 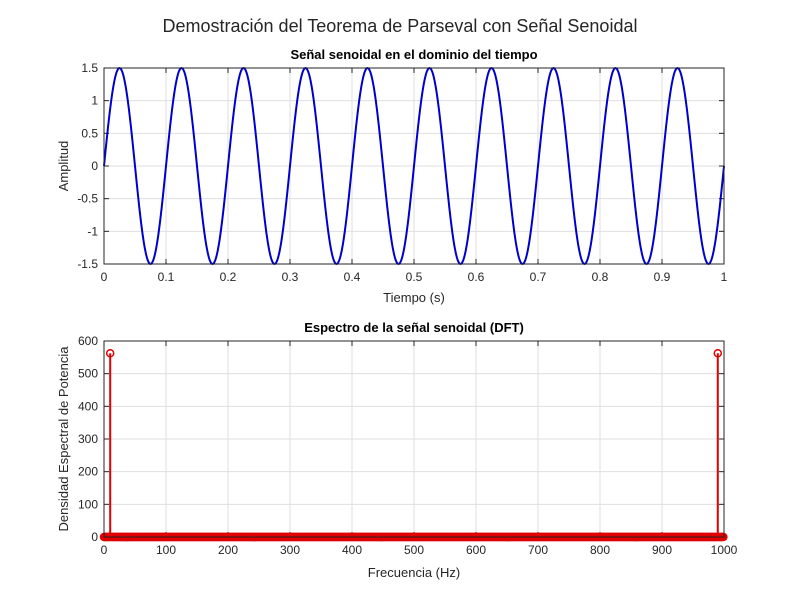 I want to click on spectrum-ytick-label: 500, so click(x=88, y=374).